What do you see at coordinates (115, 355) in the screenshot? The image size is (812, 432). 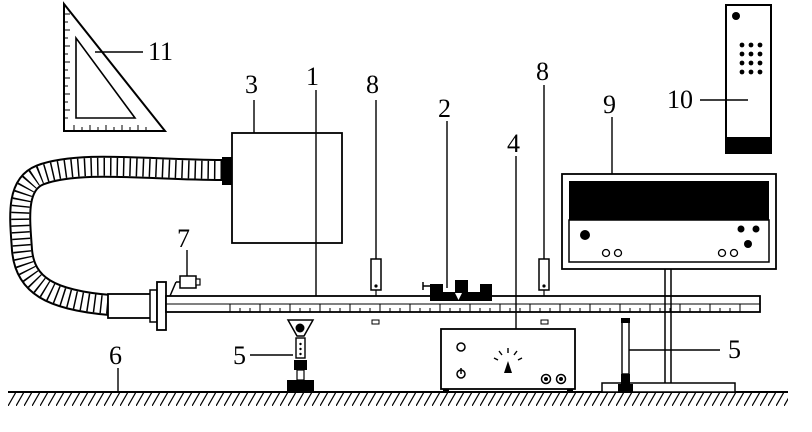 I see `label-6: 6` at bounding box center [115, 355].